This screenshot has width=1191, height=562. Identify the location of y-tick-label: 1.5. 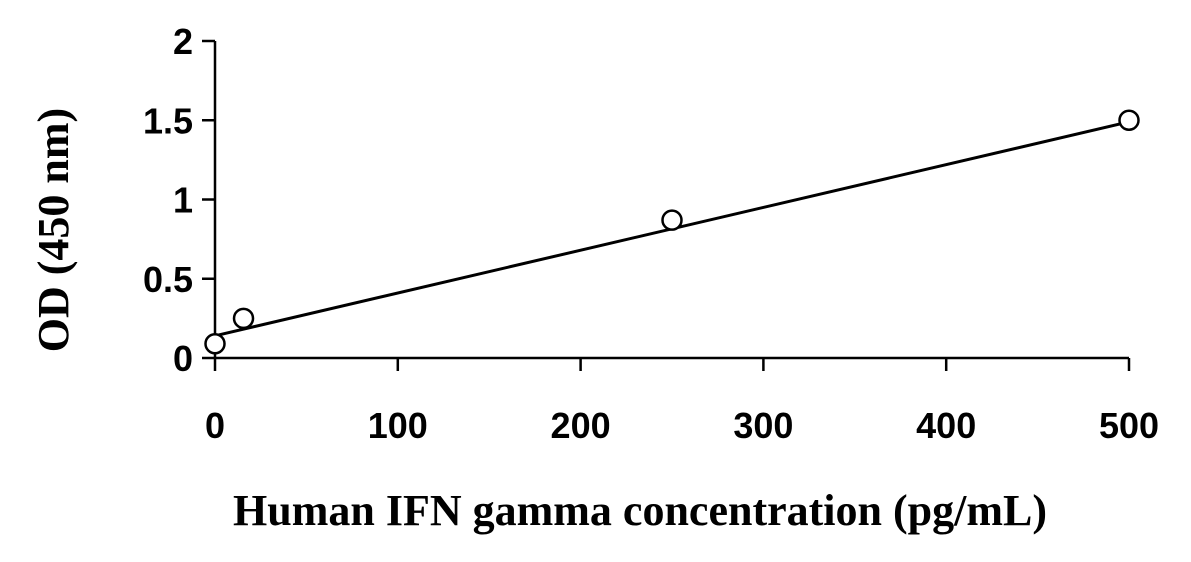
(168, 120).